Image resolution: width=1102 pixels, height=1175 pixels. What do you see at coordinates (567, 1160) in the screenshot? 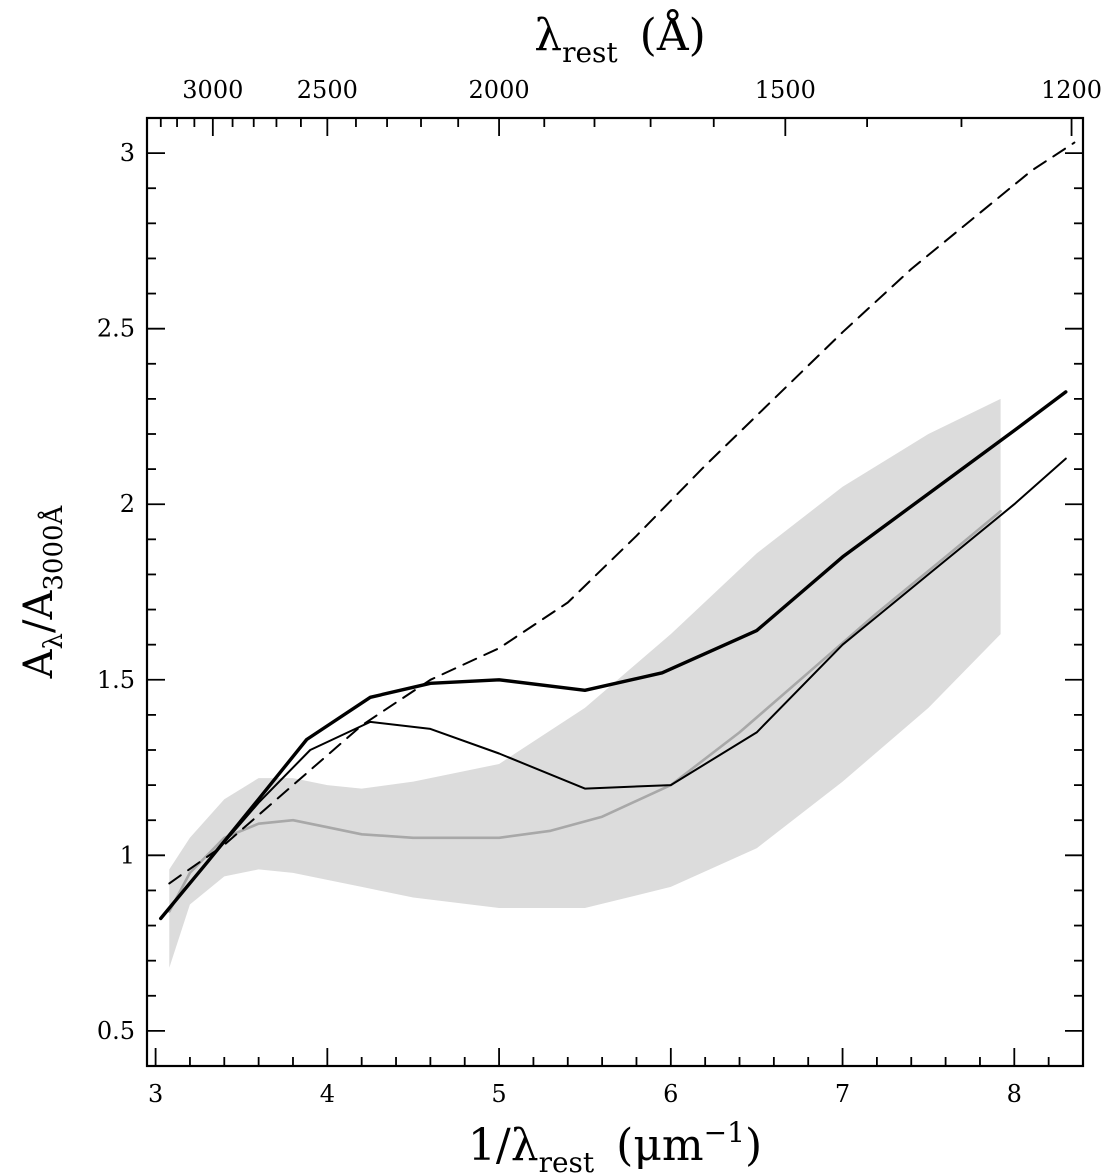
I see `x-axis-title-sub: rest` at bounding box center [567, 1160].